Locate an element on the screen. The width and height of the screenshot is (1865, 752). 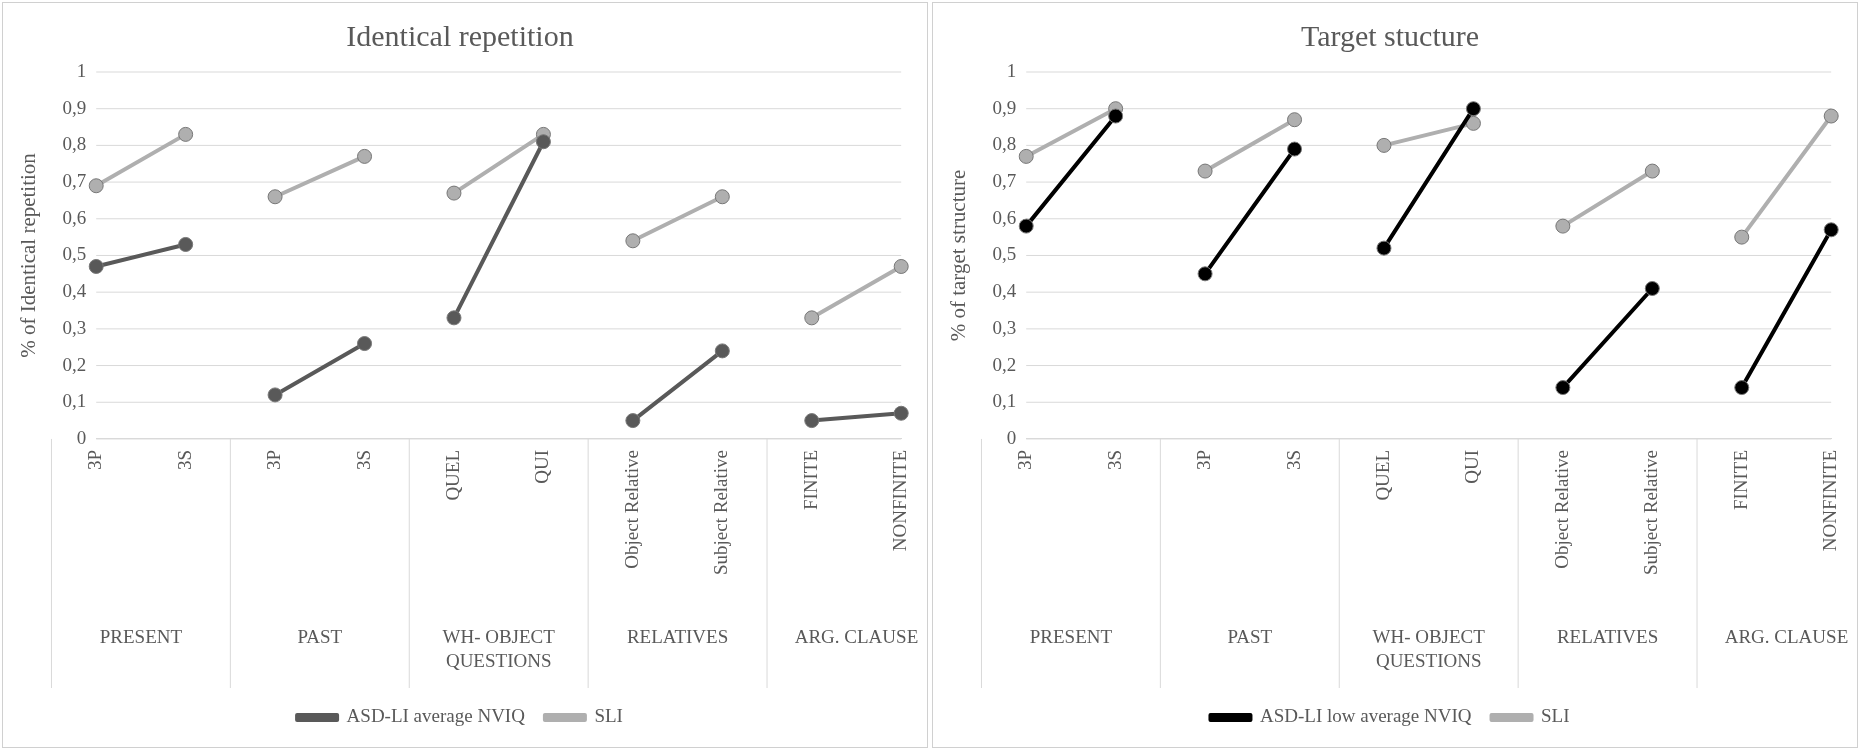
y-axis-title: % of target structure is located at coordinates (958, 255).